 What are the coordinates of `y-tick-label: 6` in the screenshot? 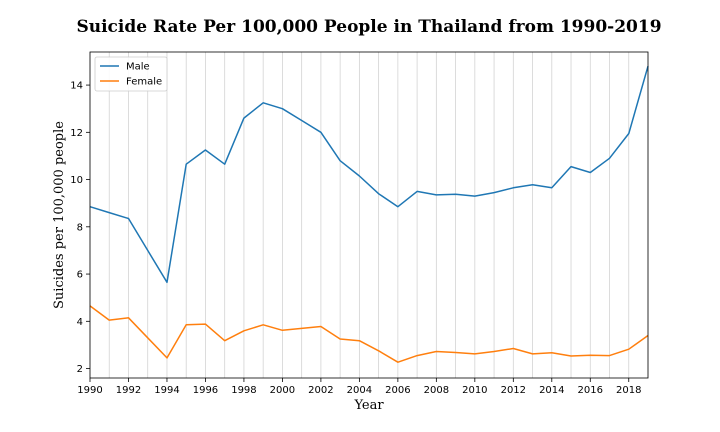 It's located at (80, 275).